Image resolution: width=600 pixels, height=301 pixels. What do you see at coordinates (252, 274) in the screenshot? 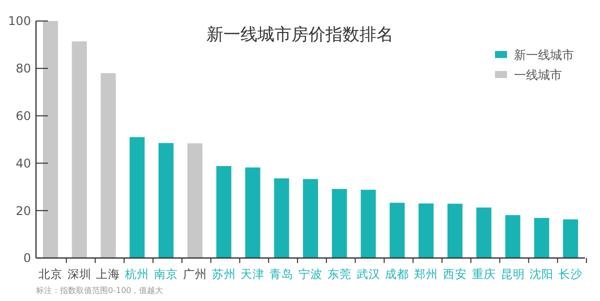
I see `x-tick-label: 天津` at bounding box center [252, 274].